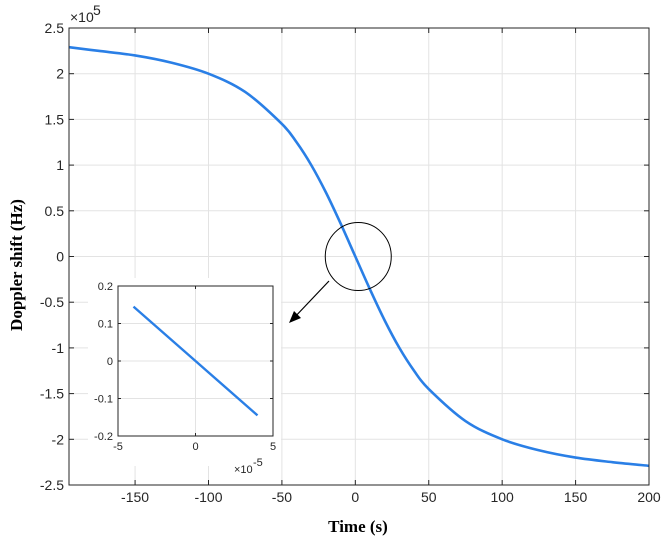  Describe the element at coordinates (110, 362) in the screenshot. I see `inset-y-tick-label: 0` at that location.